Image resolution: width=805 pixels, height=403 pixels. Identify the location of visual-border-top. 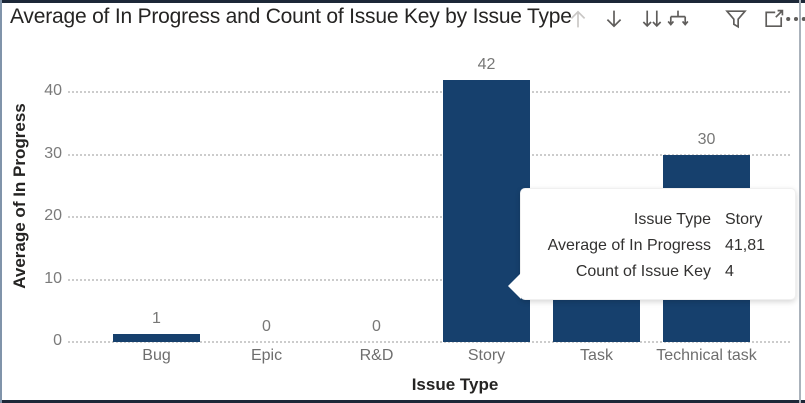
(402, 1).